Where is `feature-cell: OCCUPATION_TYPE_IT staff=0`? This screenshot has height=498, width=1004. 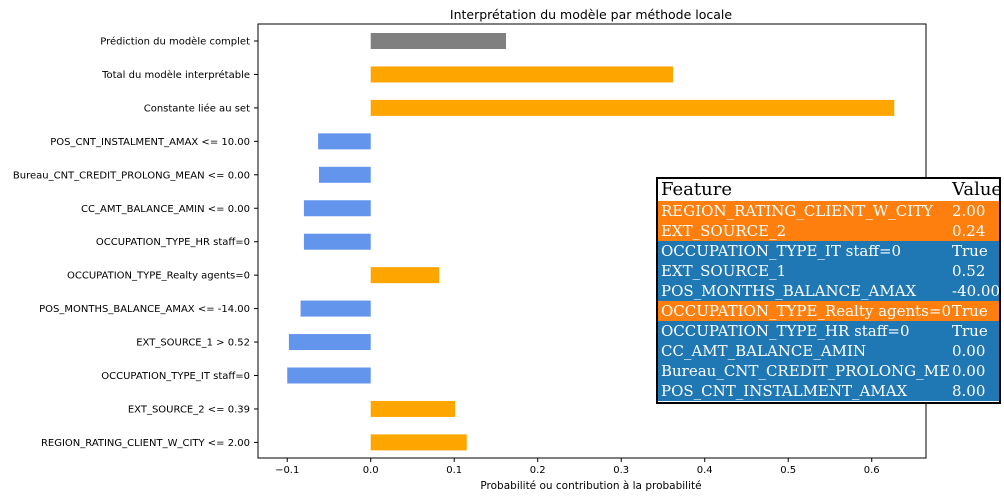 feature-cell: OCCUPATION_TYPE_IT staff=0 is located at coordinates (781, 251).